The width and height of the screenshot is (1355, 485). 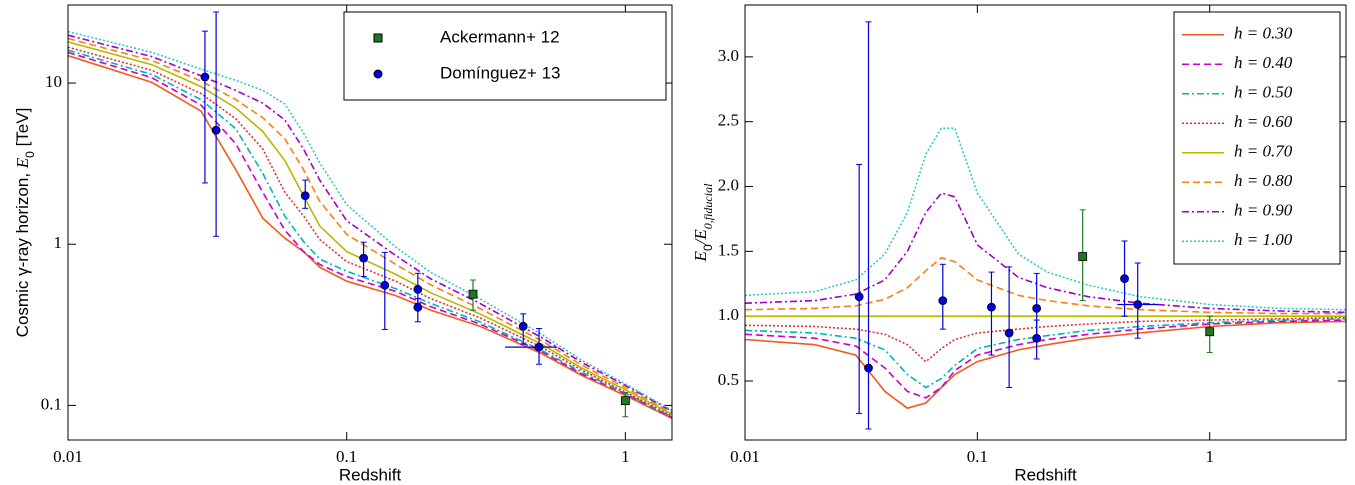 What do you see at coordinates (500, 72) in the screenshot?
I see `legend-label: Domínguez+ 13` at bounding box center [500, 72].